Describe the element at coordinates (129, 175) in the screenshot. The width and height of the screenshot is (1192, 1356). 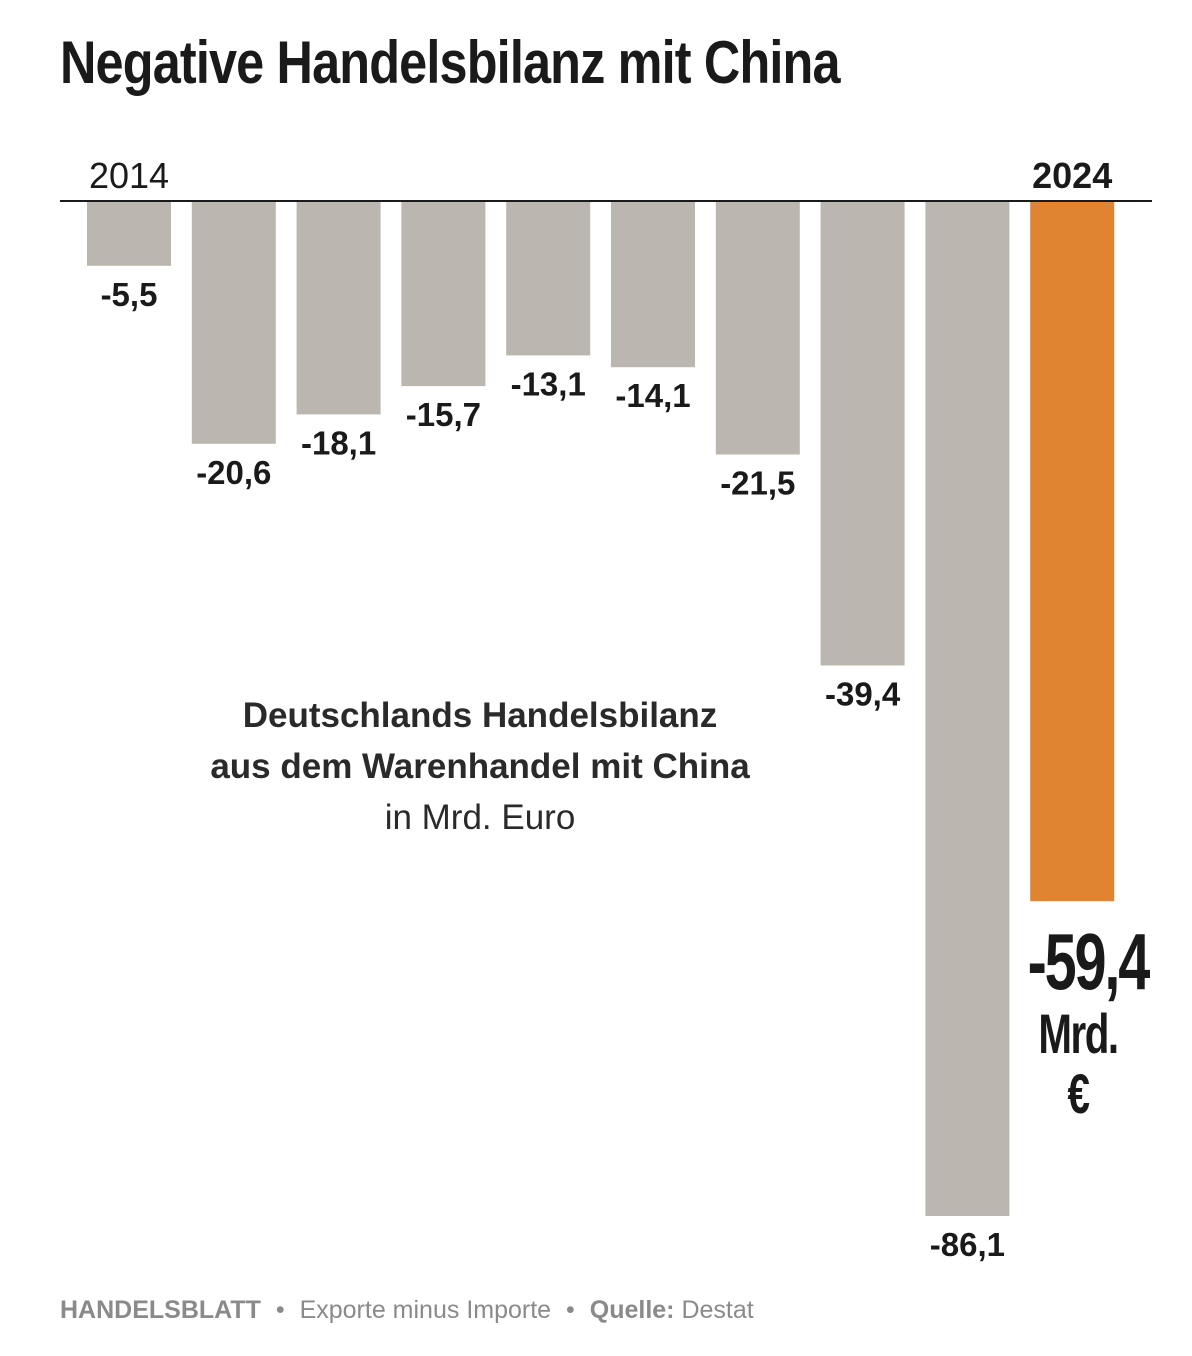
I see `x-tick-label: 2014` at that location.